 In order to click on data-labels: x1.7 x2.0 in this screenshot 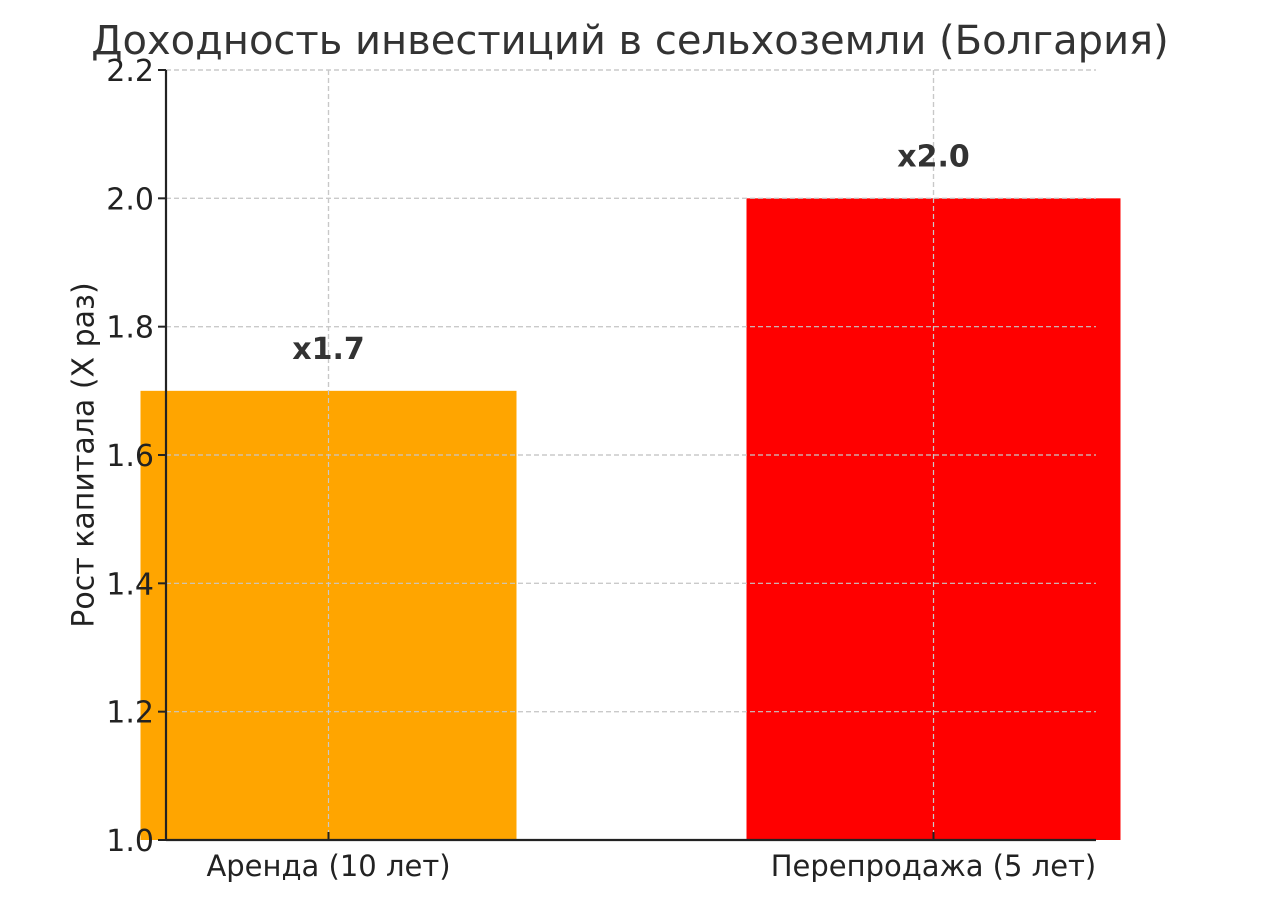, I will do `click(631, 253)`.